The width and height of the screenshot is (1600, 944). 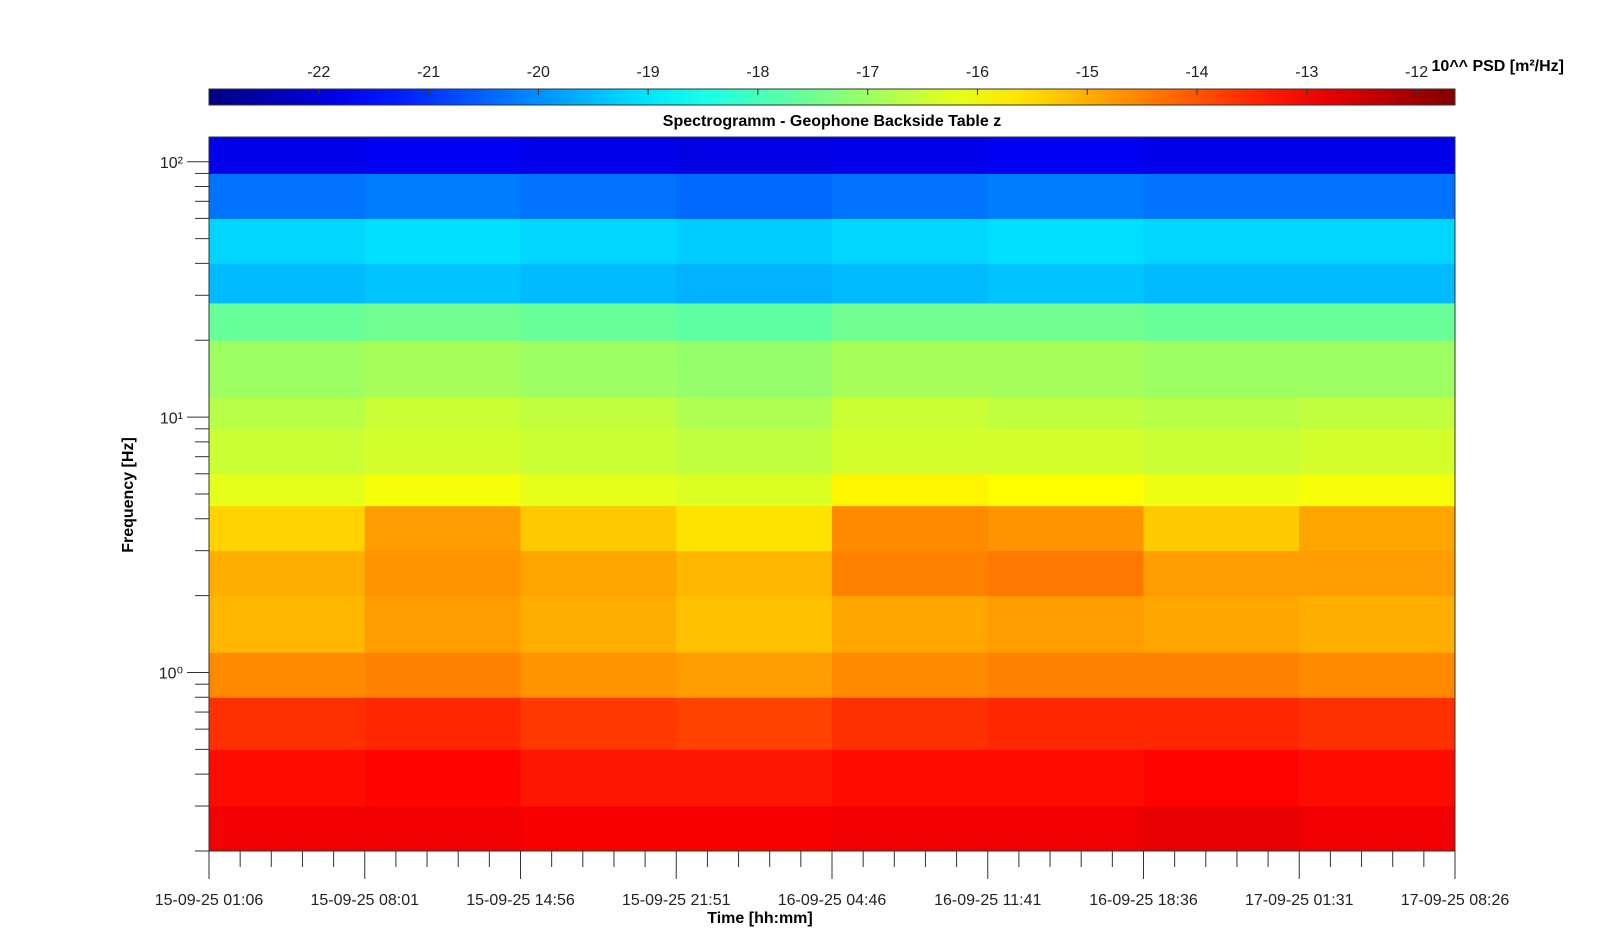 I want to click on x-tick-label: 16-09-25 11:41, so click(x=987, y=900).